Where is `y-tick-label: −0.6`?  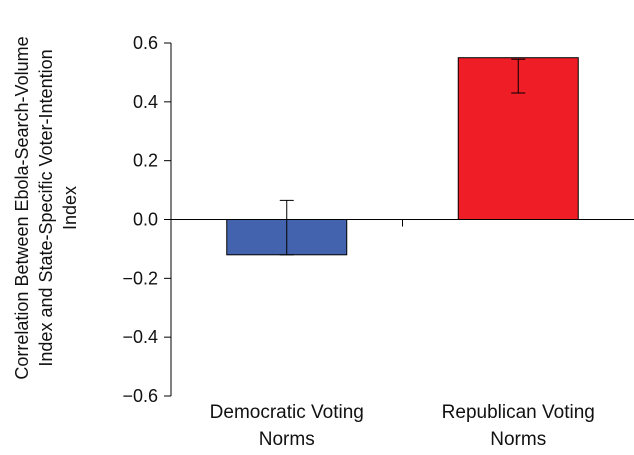 y-tick-label: −0.6 is located at coordinates (140, 396).